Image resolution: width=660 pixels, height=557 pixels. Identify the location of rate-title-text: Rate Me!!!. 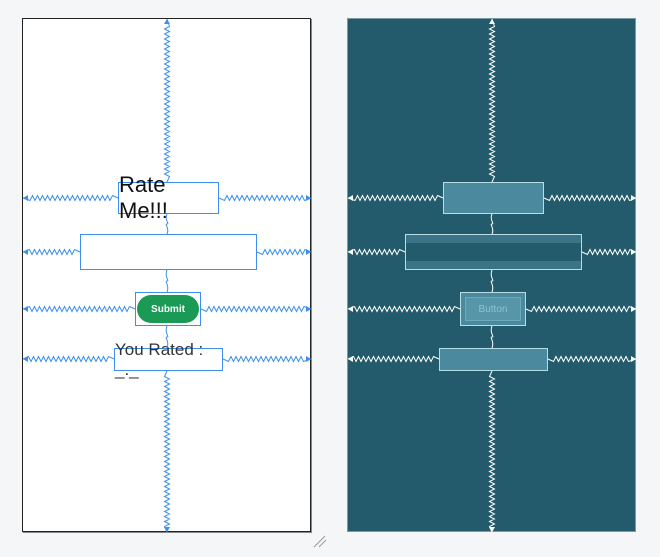
(143, 197).